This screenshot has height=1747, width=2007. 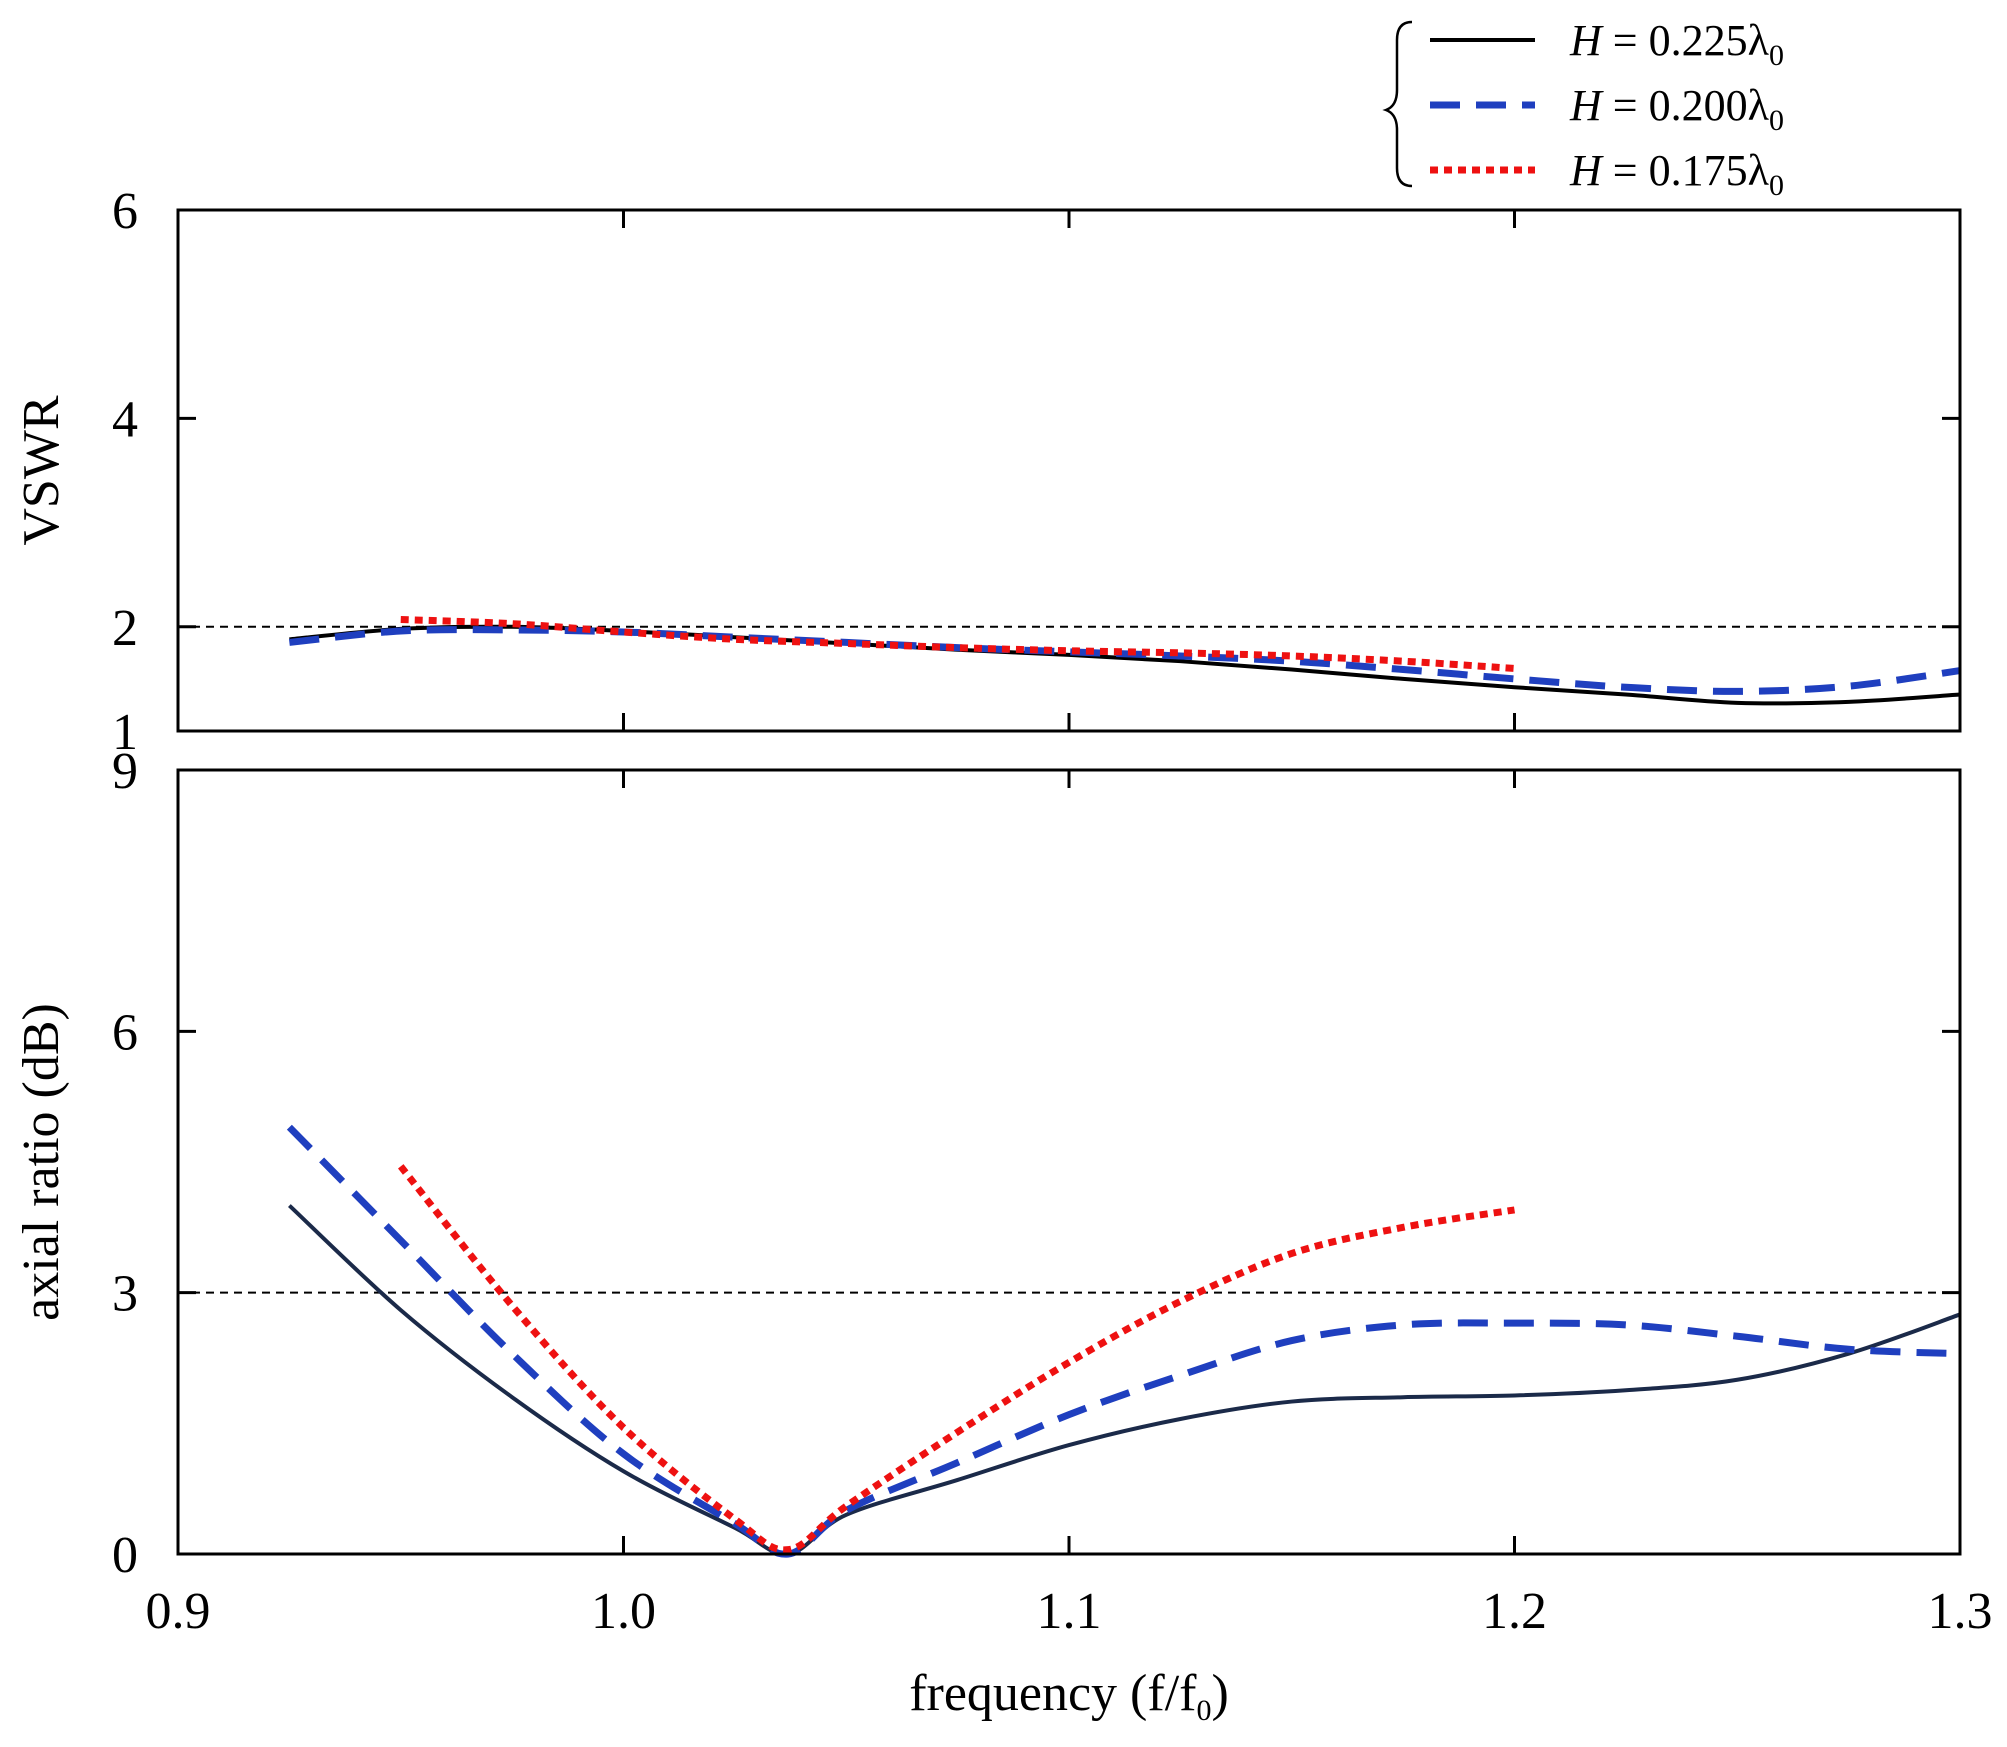 What do you see at coordinates (125, 211) in the screenshot?
I see `vswr-y-tick-label: 6` at bounding box center [125, 211].